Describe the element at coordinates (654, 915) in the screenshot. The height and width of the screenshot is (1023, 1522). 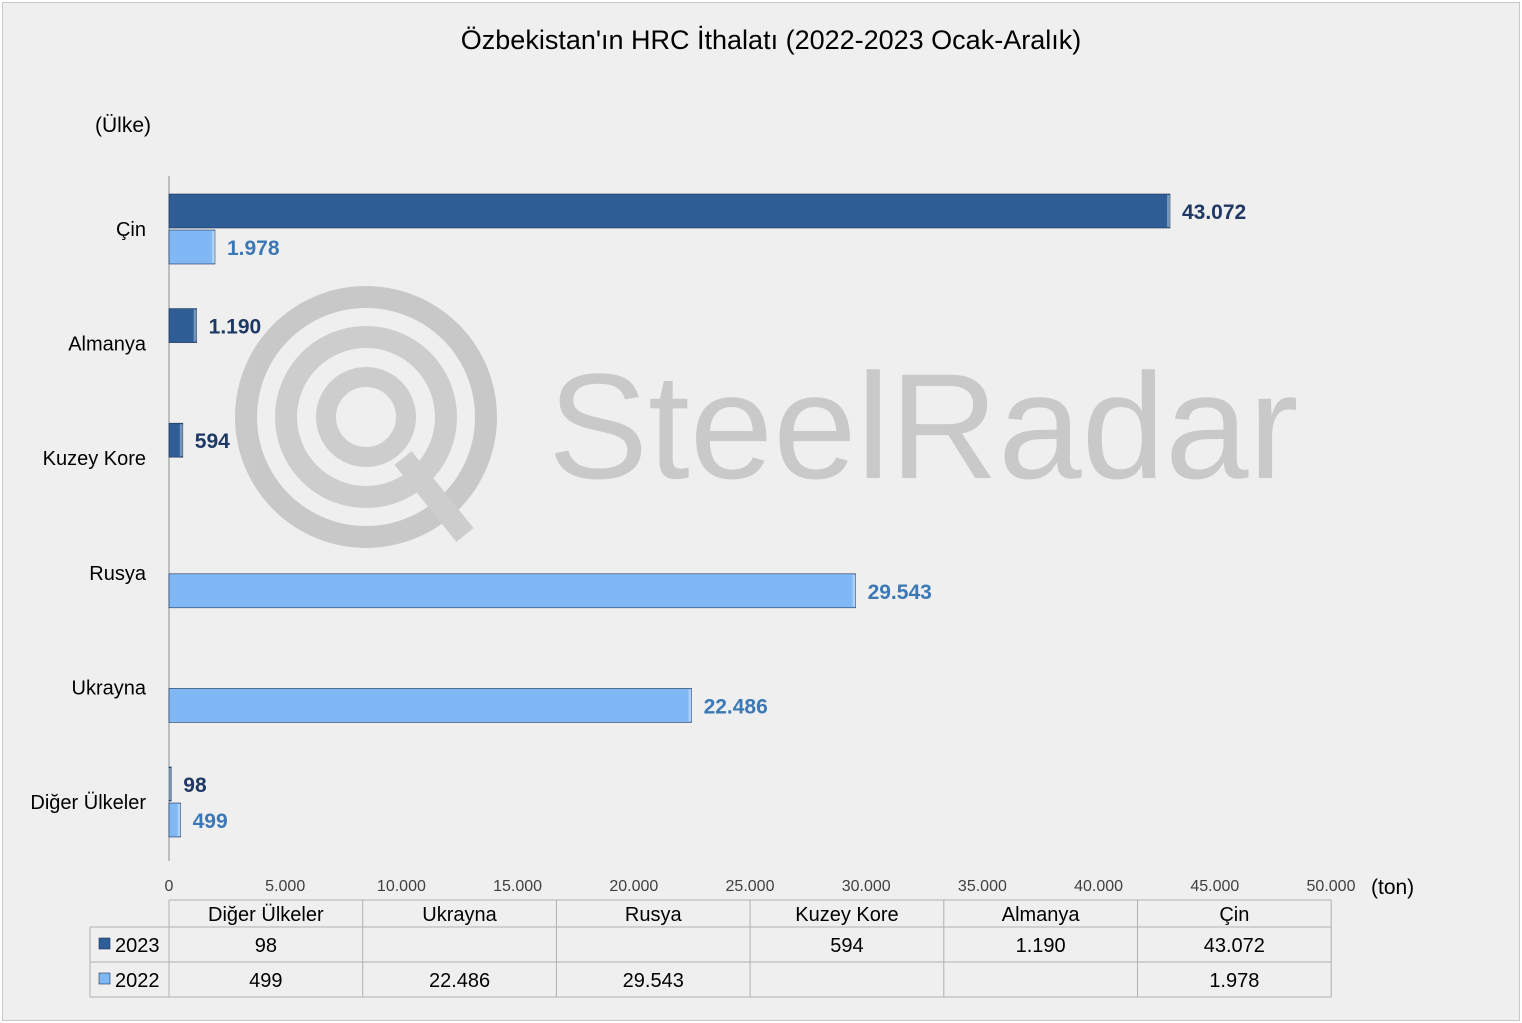
I see `table-column-header: Rusya` at that location.